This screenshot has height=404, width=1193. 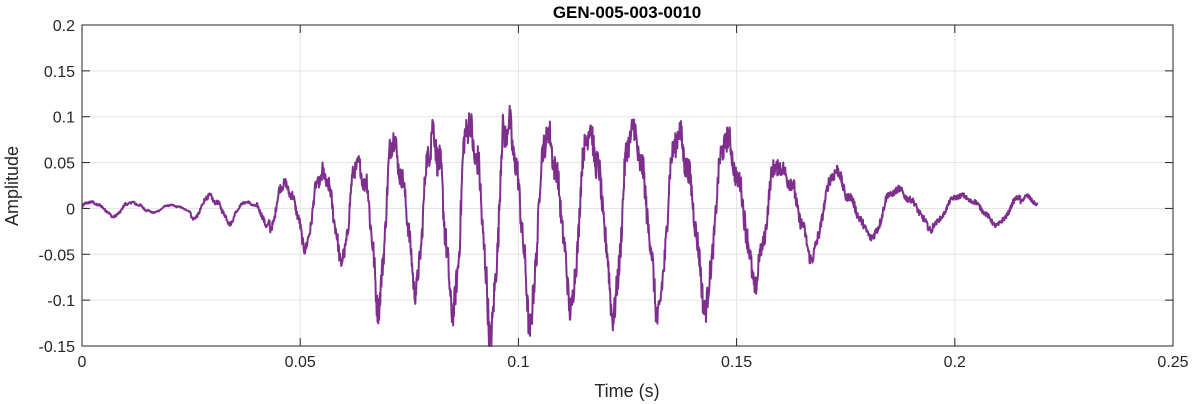 I want to click on y-tick-label: 0.1, so click(x=64, y=118).